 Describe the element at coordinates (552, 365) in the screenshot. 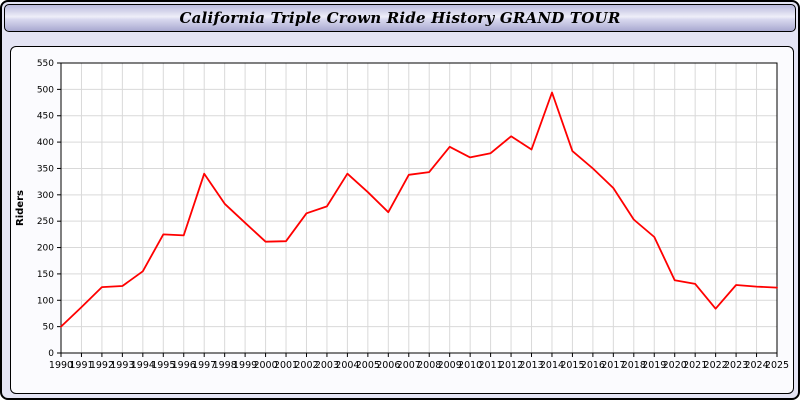

I see `x-tick-label: 2014` at that location.